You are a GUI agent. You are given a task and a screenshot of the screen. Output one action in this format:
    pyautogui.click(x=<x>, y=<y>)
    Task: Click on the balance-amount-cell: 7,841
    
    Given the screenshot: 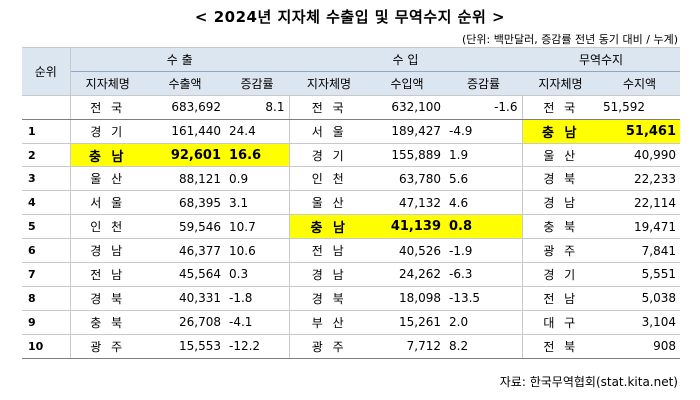 What is the action you would take?
    pyautogui.click(x=640, y=251)
    